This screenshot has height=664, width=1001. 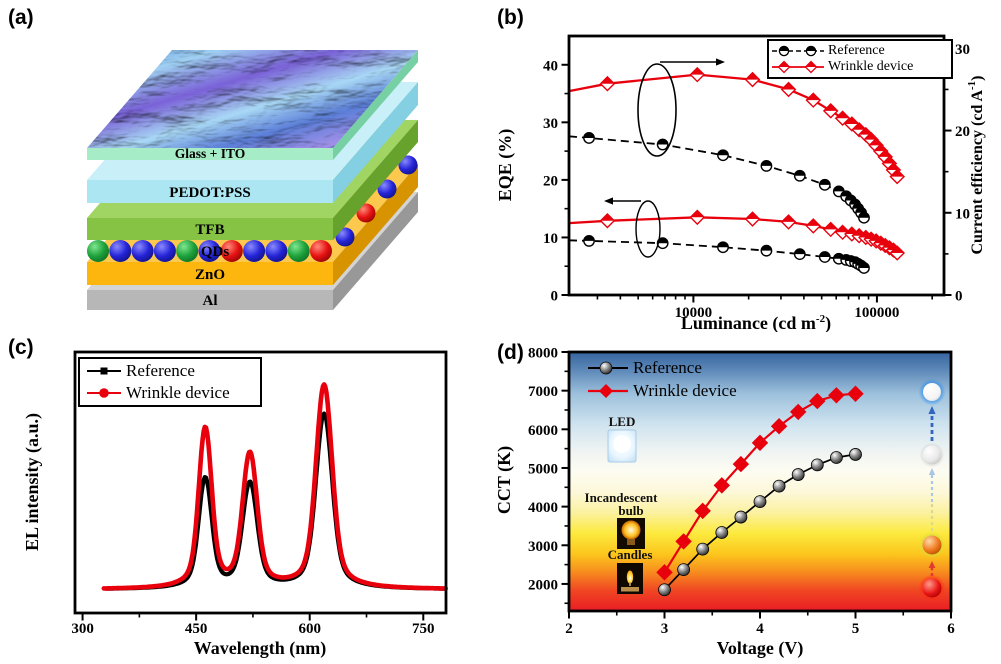 I want to click on layer-glass-ito: Glass + ITO, so click(x=252, y=105).